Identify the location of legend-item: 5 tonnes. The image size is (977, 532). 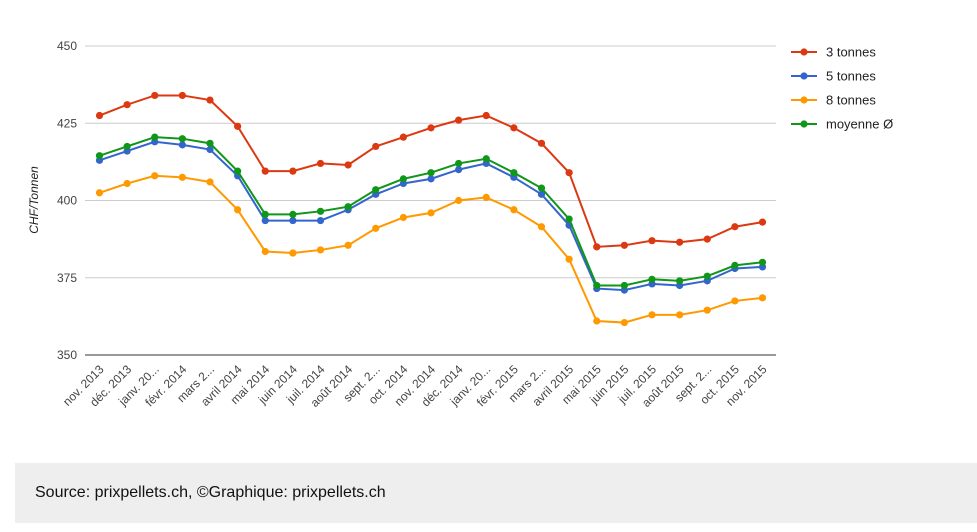
(833, 76).